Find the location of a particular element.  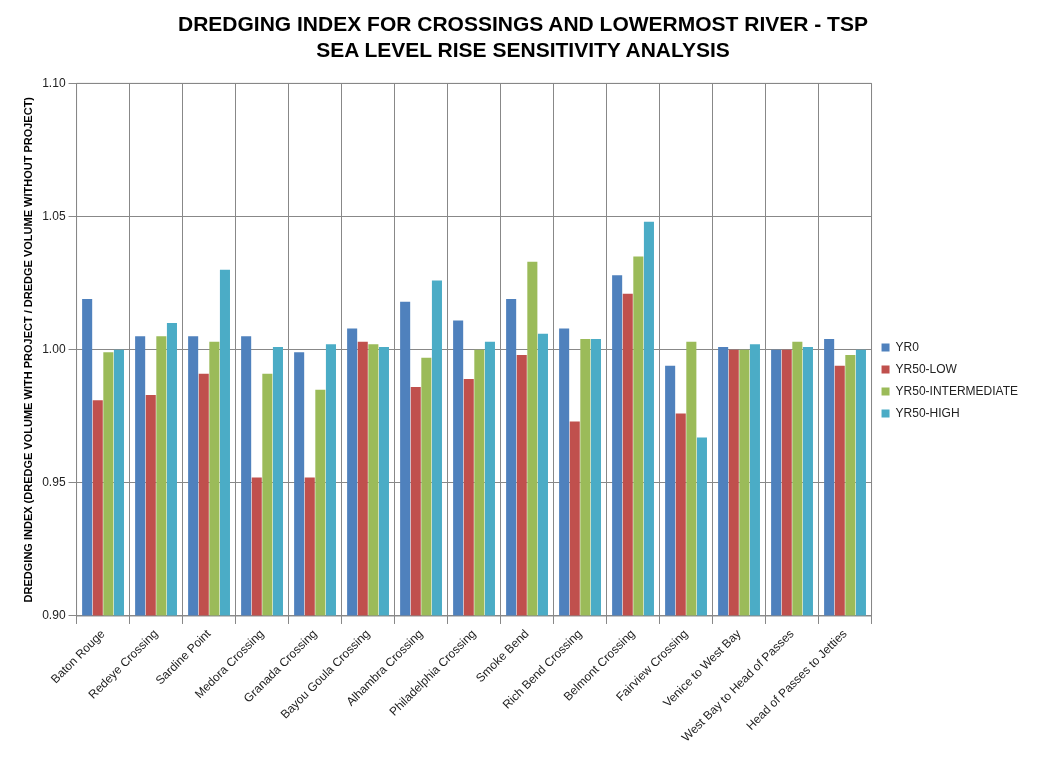

y-tick-label: 0.90 is located at coordinates (54, 615).